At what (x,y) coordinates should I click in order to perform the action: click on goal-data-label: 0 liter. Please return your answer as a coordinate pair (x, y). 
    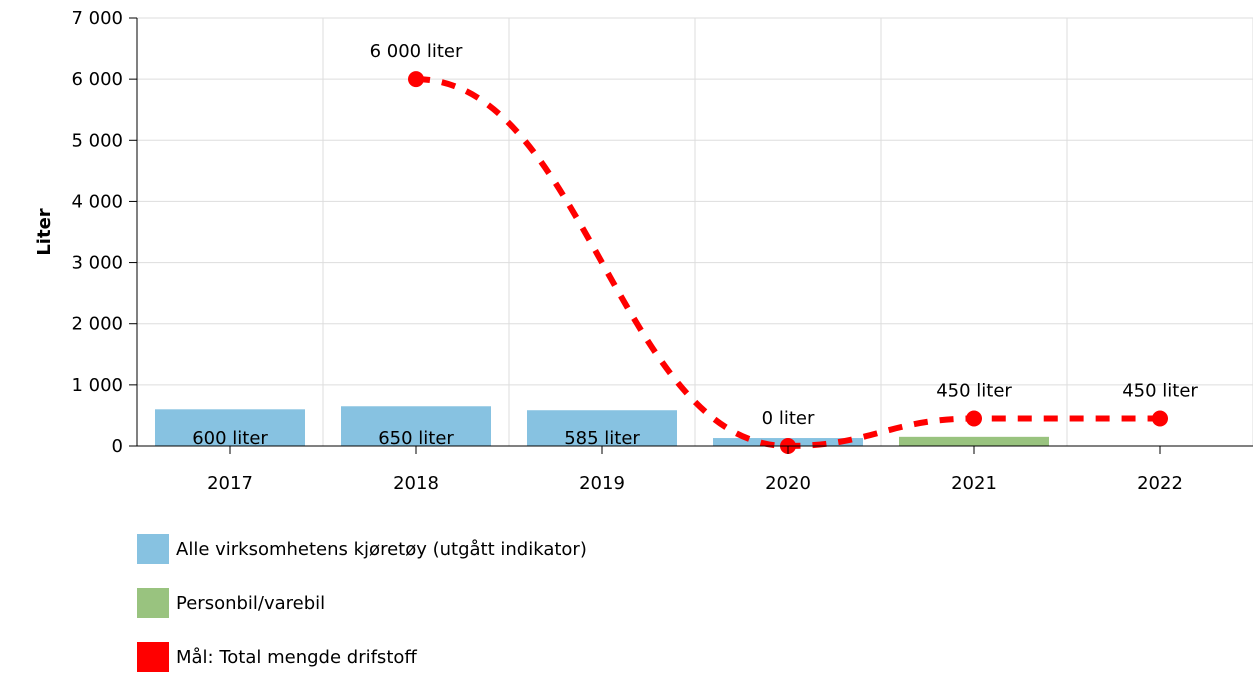
    Looking at the image, I should click on (788, 418).